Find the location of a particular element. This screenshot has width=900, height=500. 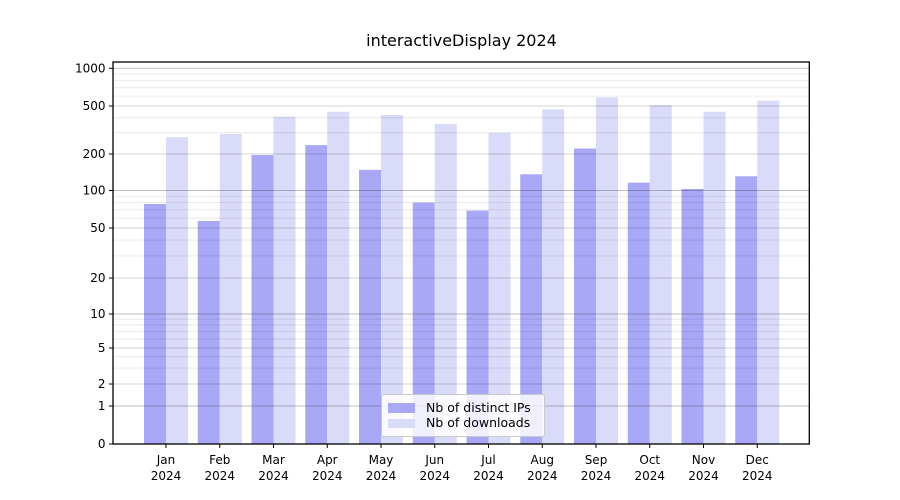

x-tick-label-jan: Jan 2024 is located at coordinates (166, 468).